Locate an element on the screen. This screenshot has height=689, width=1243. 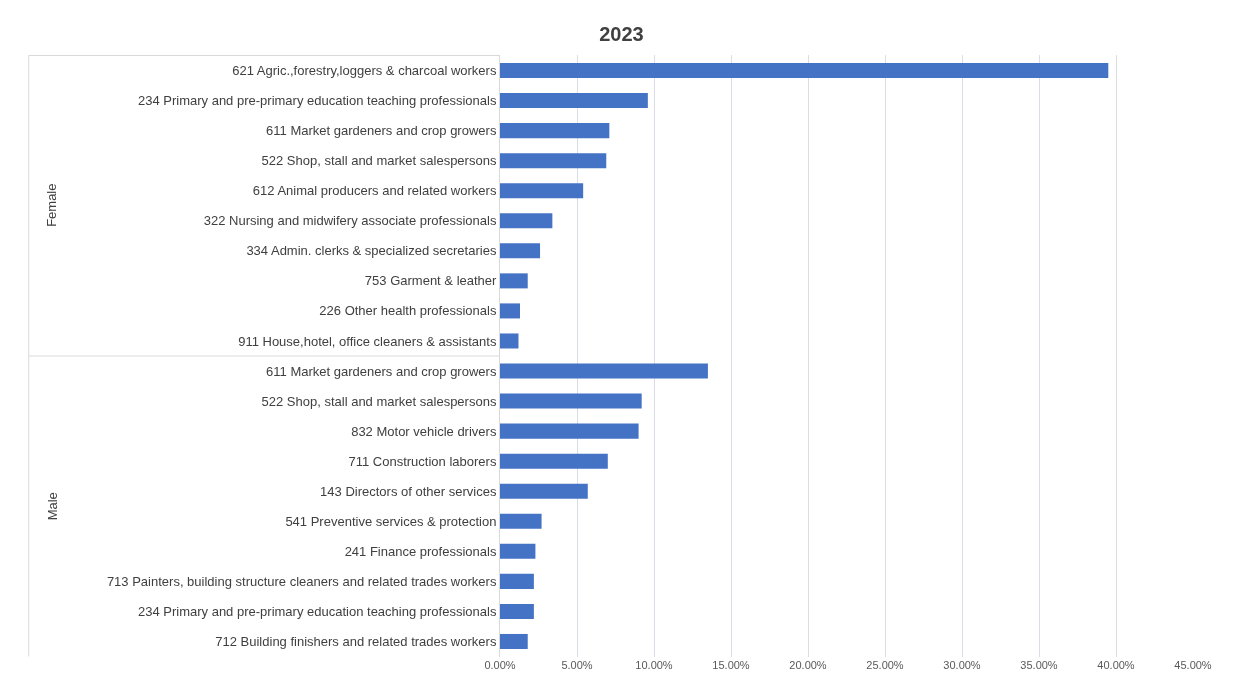
y-tick-label: 334 Admin. clerks & specialized secretaries is located at coordinates (371, 251).